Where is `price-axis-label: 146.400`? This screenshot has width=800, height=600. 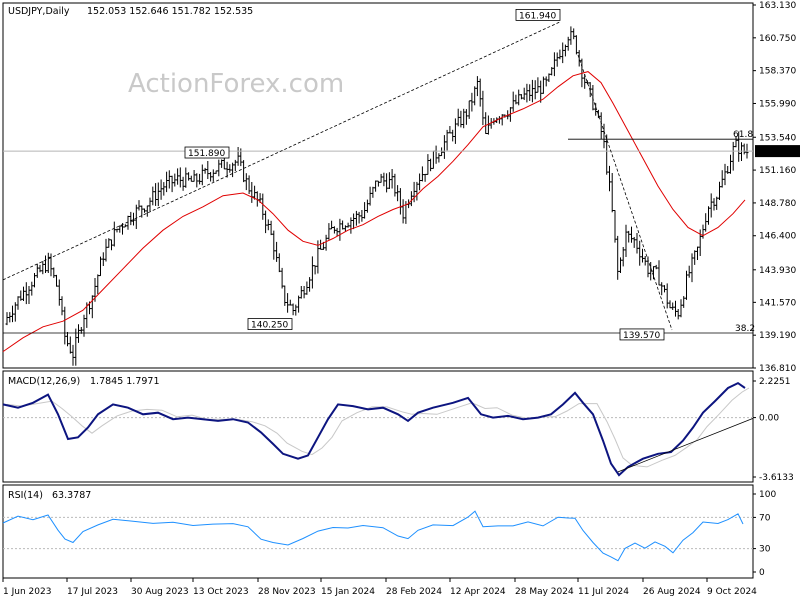 price-axis-label: 146.400 is located at coordinates (777, 237).